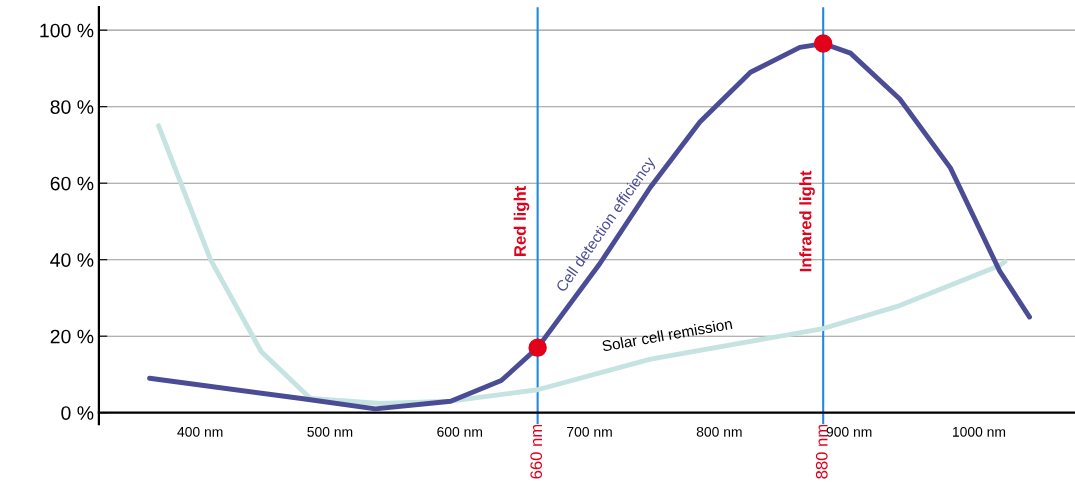 The image size is (1075, 482). I want to click on x-tick-label: 500 nm, so click(330, 431).